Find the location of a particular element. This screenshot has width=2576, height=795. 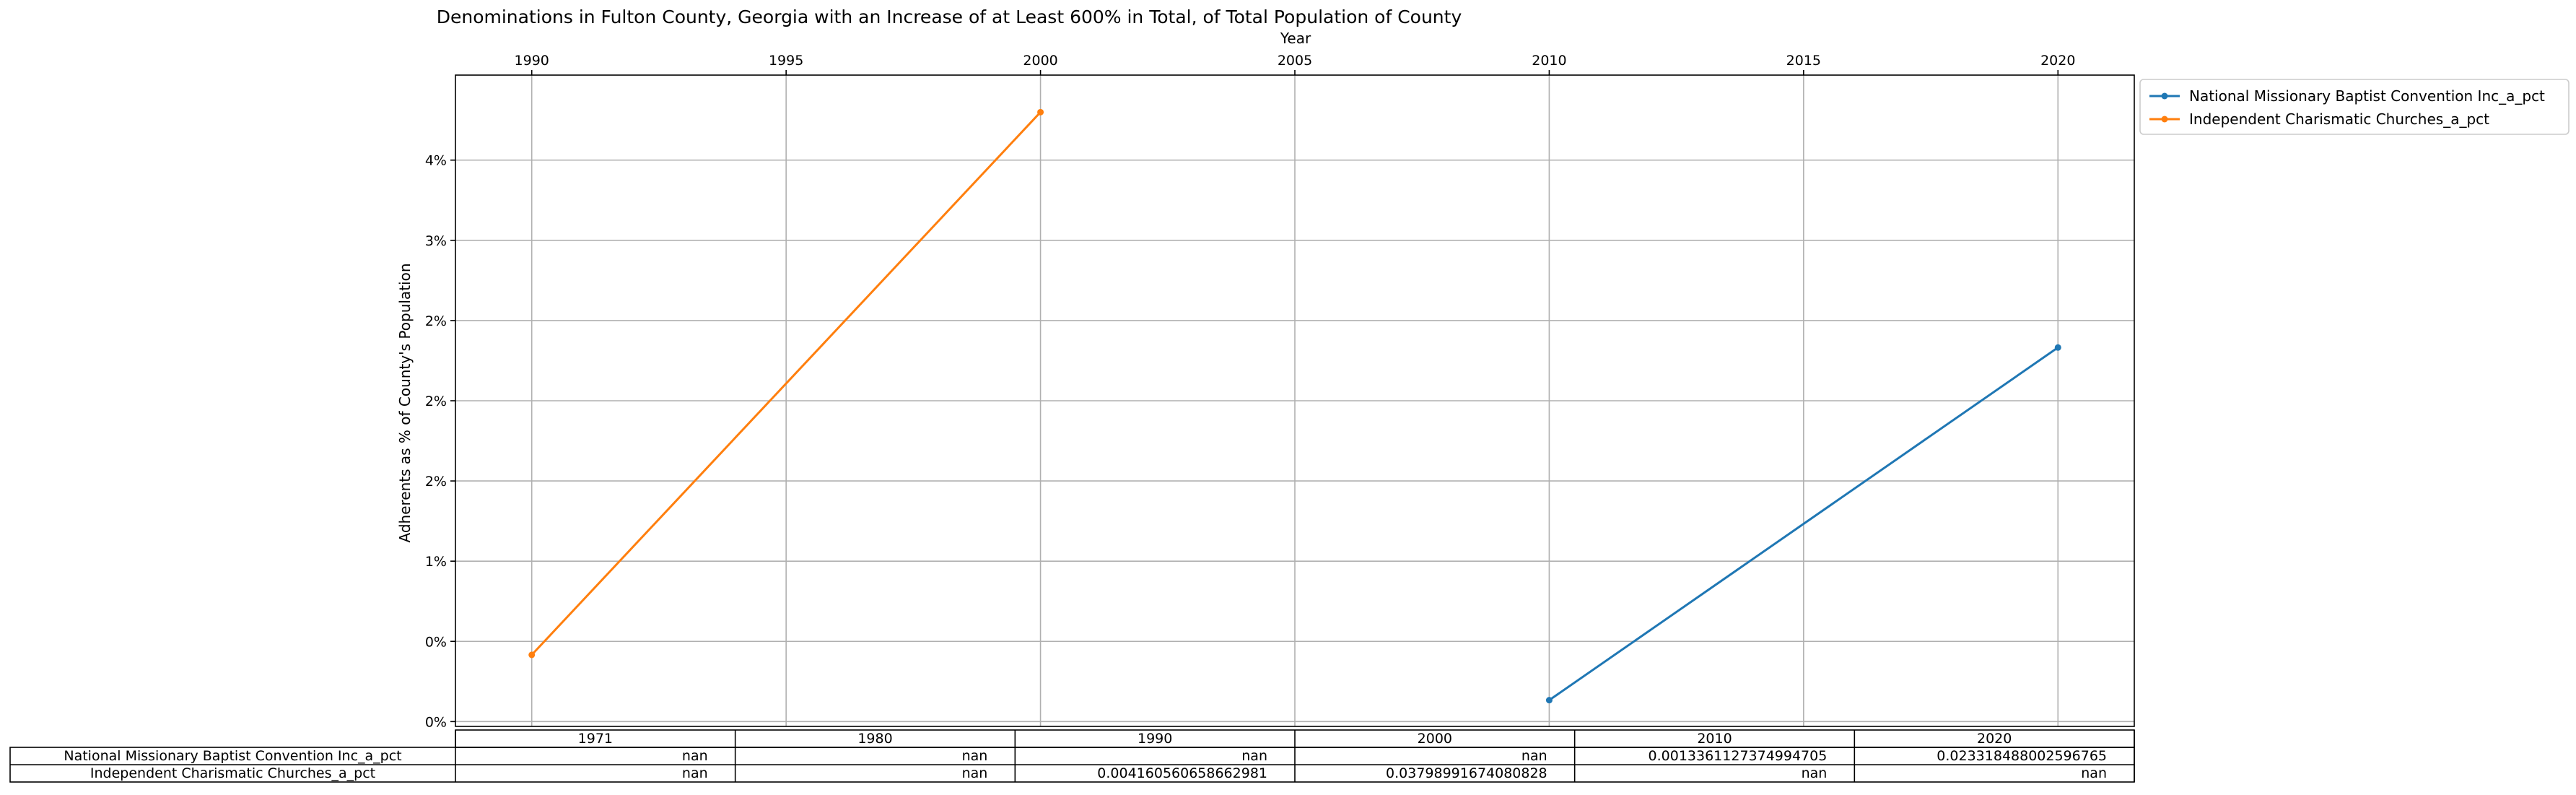

y-tick-label: 3% is located at coordinates (436, 241).